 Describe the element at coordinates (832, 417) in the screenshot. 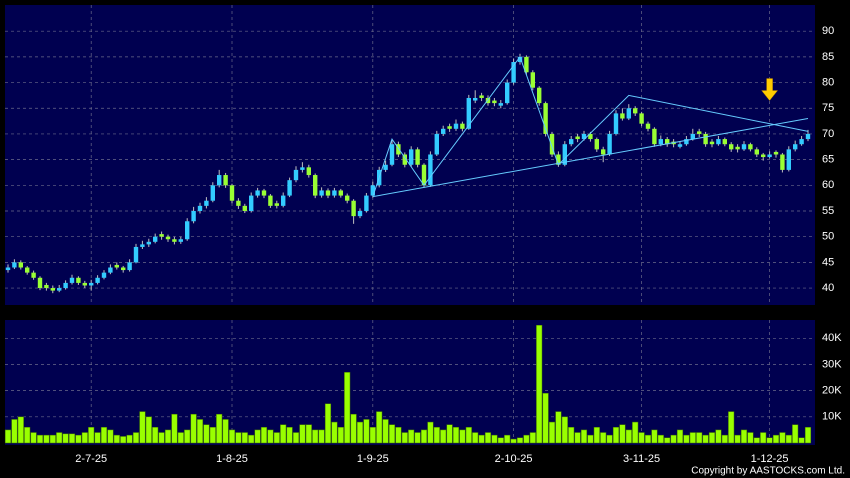

I see `y-tick-label: 10K` at that location.